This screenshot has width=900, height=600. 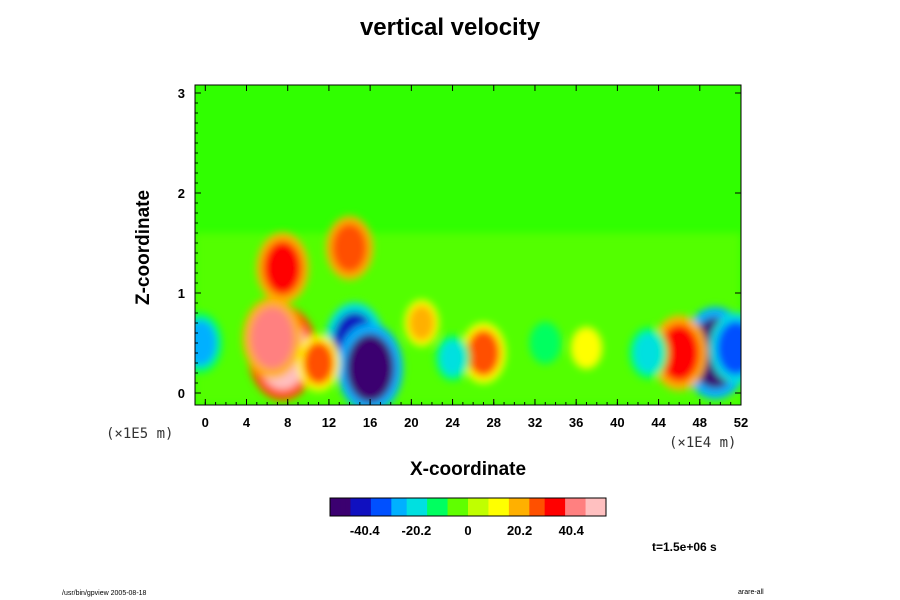 What do you see at coordinates (140, 434) in the screenshot?
I see `y-scale-label: (×1E5 m)` at bounding box center [140, 434].